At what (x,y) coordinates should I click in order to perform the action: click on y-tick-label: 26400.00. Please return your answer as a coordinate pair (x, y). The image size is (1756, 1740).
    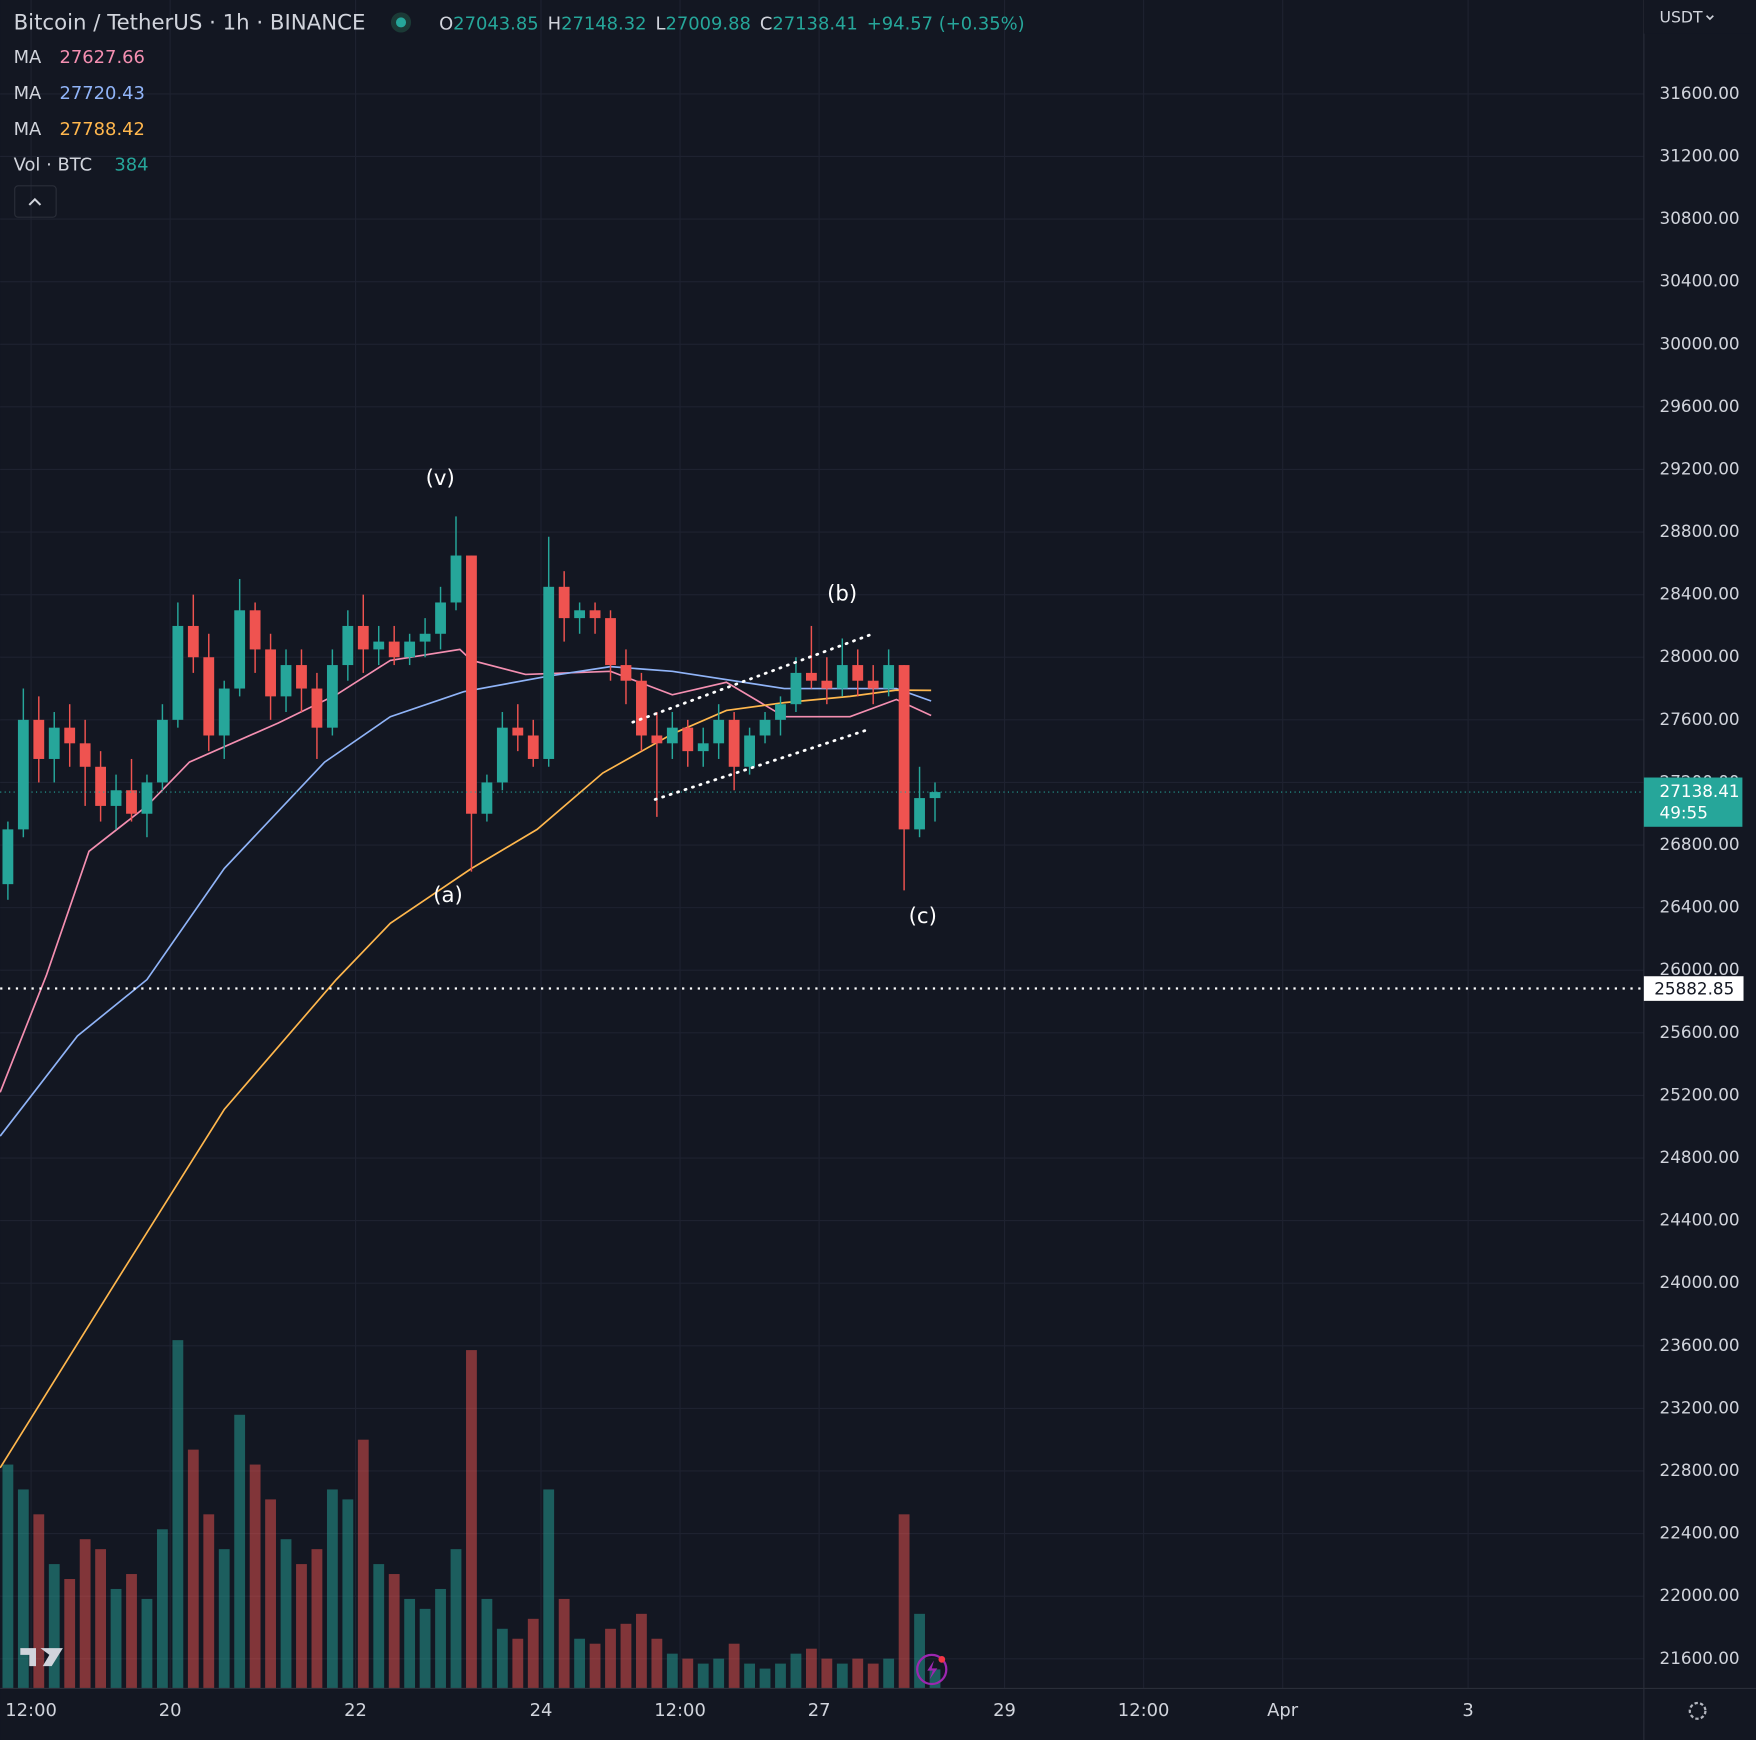
    Looking at the image, I should click on (1700, 907).